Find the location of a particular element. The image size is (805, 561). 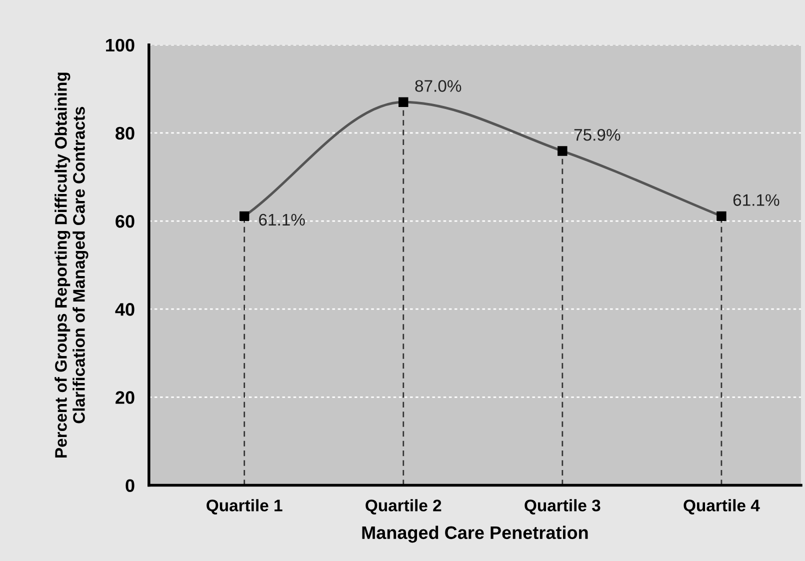

x-tick-label: Quartile 1 is located at coordinates (244, 507).